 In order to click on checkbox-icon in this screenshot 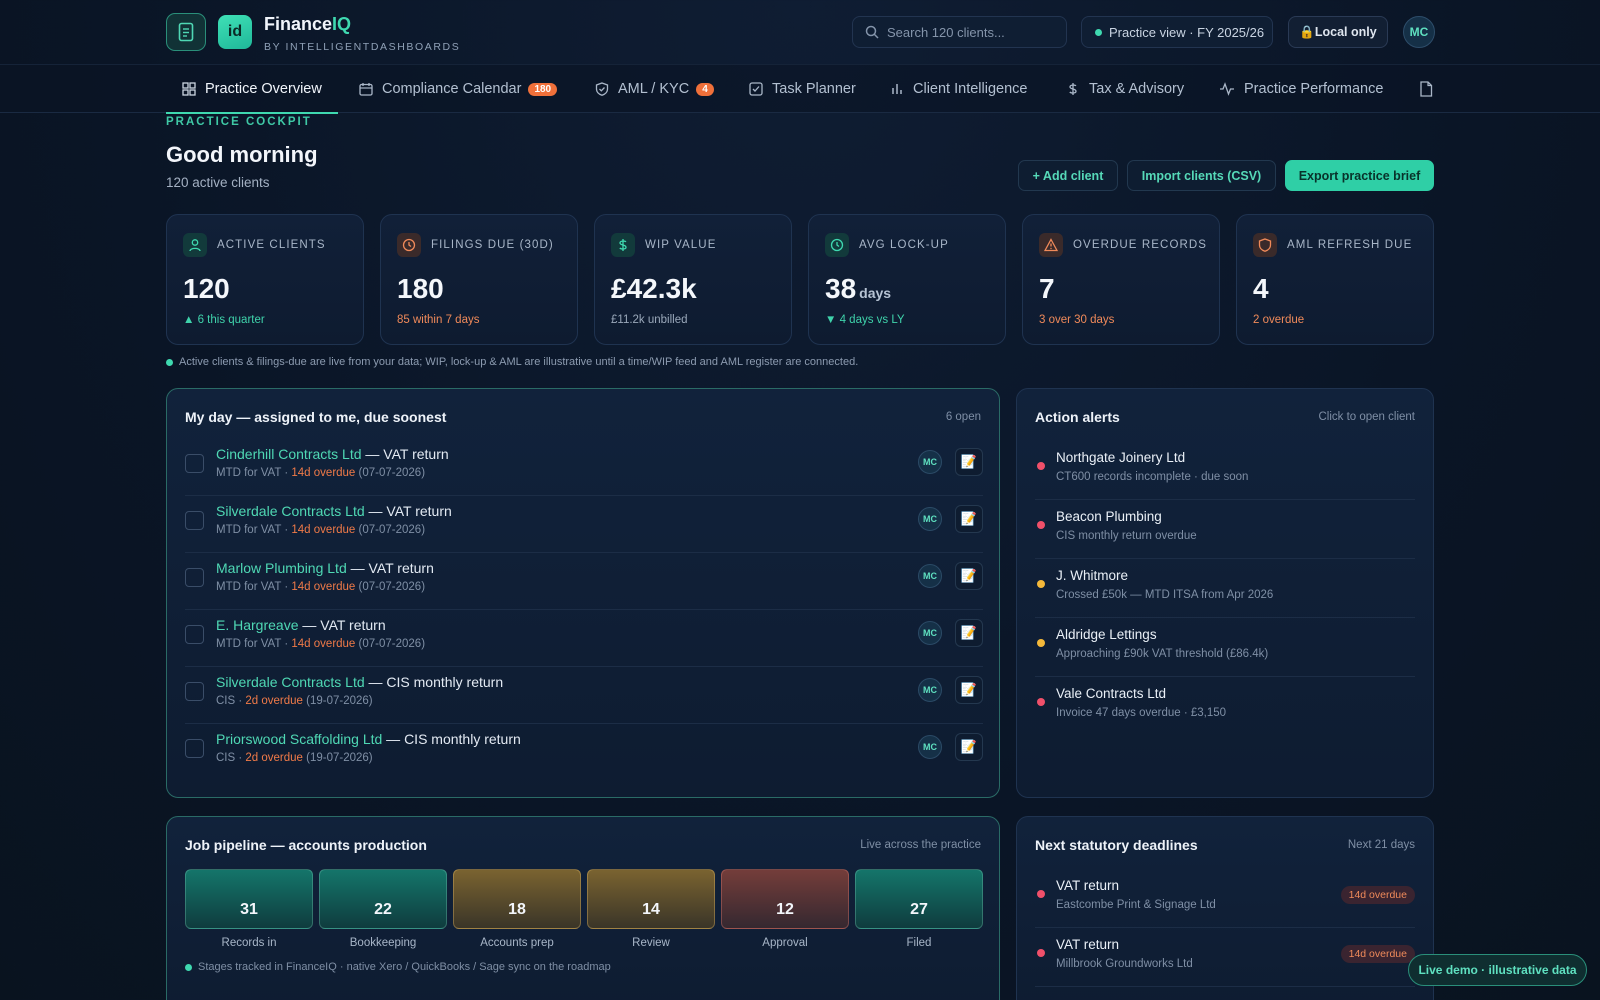, I will do `click(756, 89)`.